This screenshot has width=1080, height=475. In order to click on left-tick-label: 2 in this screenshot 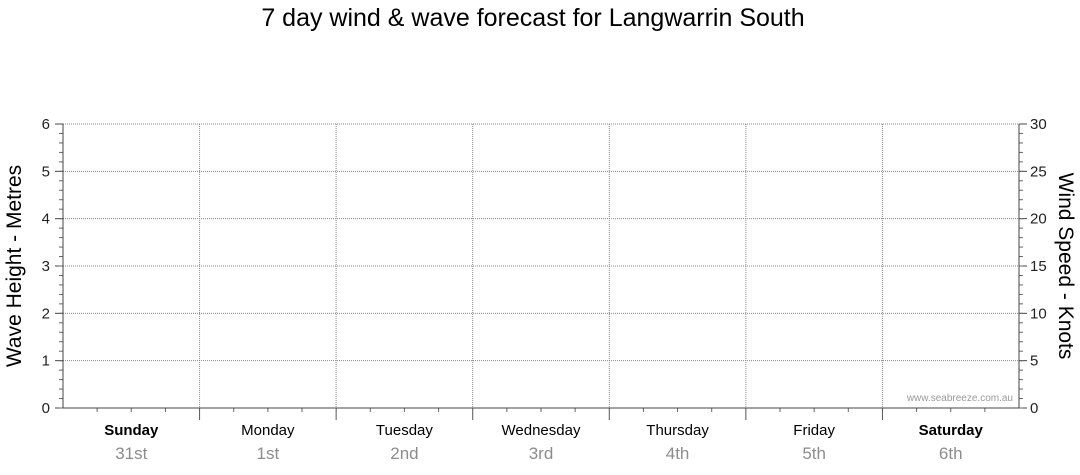, I will do `click(46, 313)`.